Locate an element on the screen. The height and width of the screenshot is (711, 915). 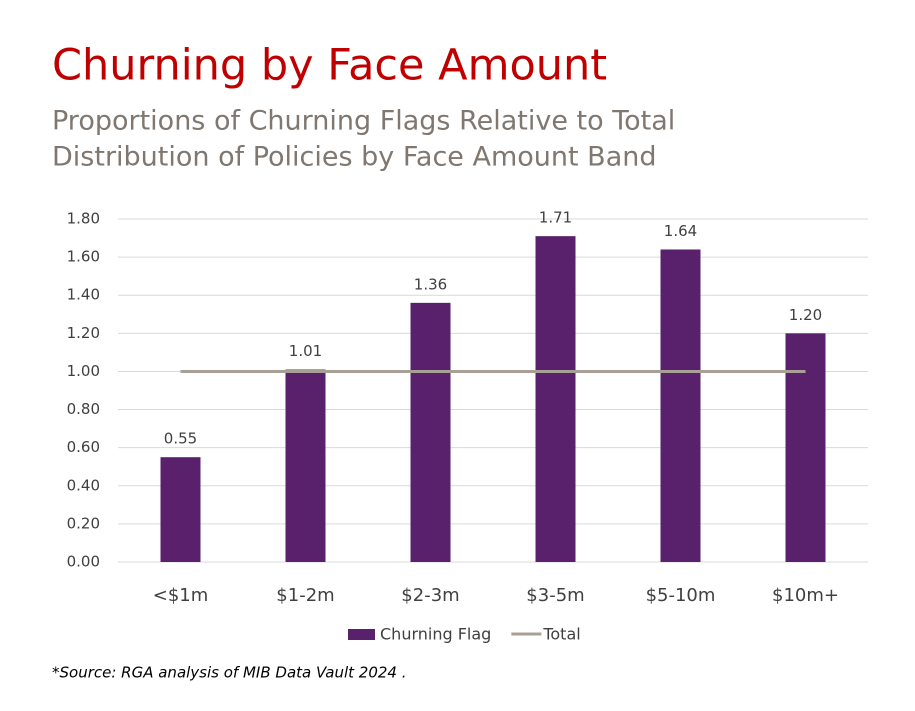
legend-swatch is located at coordinates (361, 634).